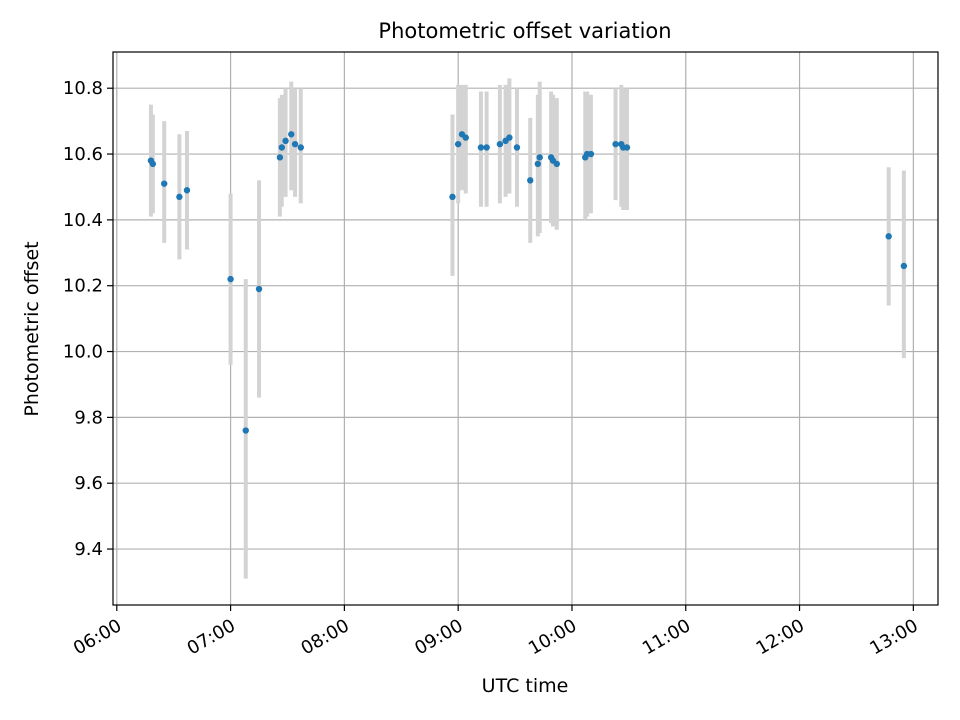 The height and width of the screenshot is (720, 960). I want to click on chart-title: Photometric offset variation, so click(524, 31).